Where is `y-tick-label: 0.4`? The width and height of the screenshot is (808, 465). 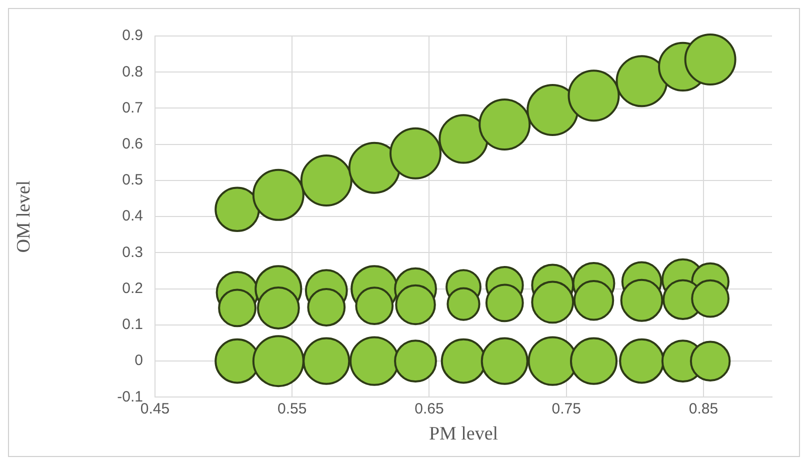 y-tick-label: 0.4 is located at coordinates (132, 216).